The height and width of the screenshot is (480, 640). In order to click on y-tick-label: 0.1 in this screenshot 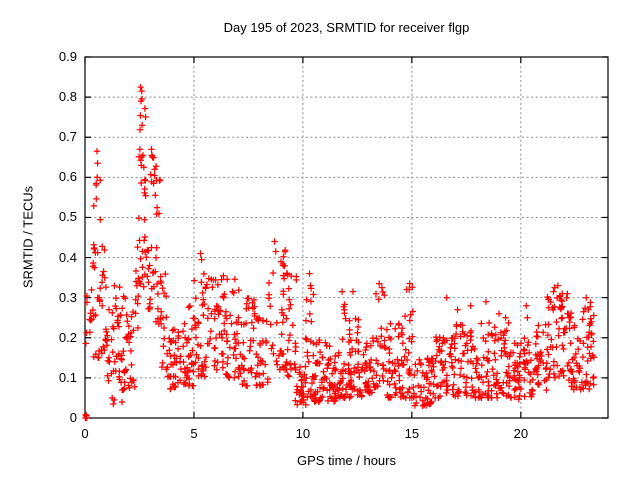, I will do `click(67, 377)`.